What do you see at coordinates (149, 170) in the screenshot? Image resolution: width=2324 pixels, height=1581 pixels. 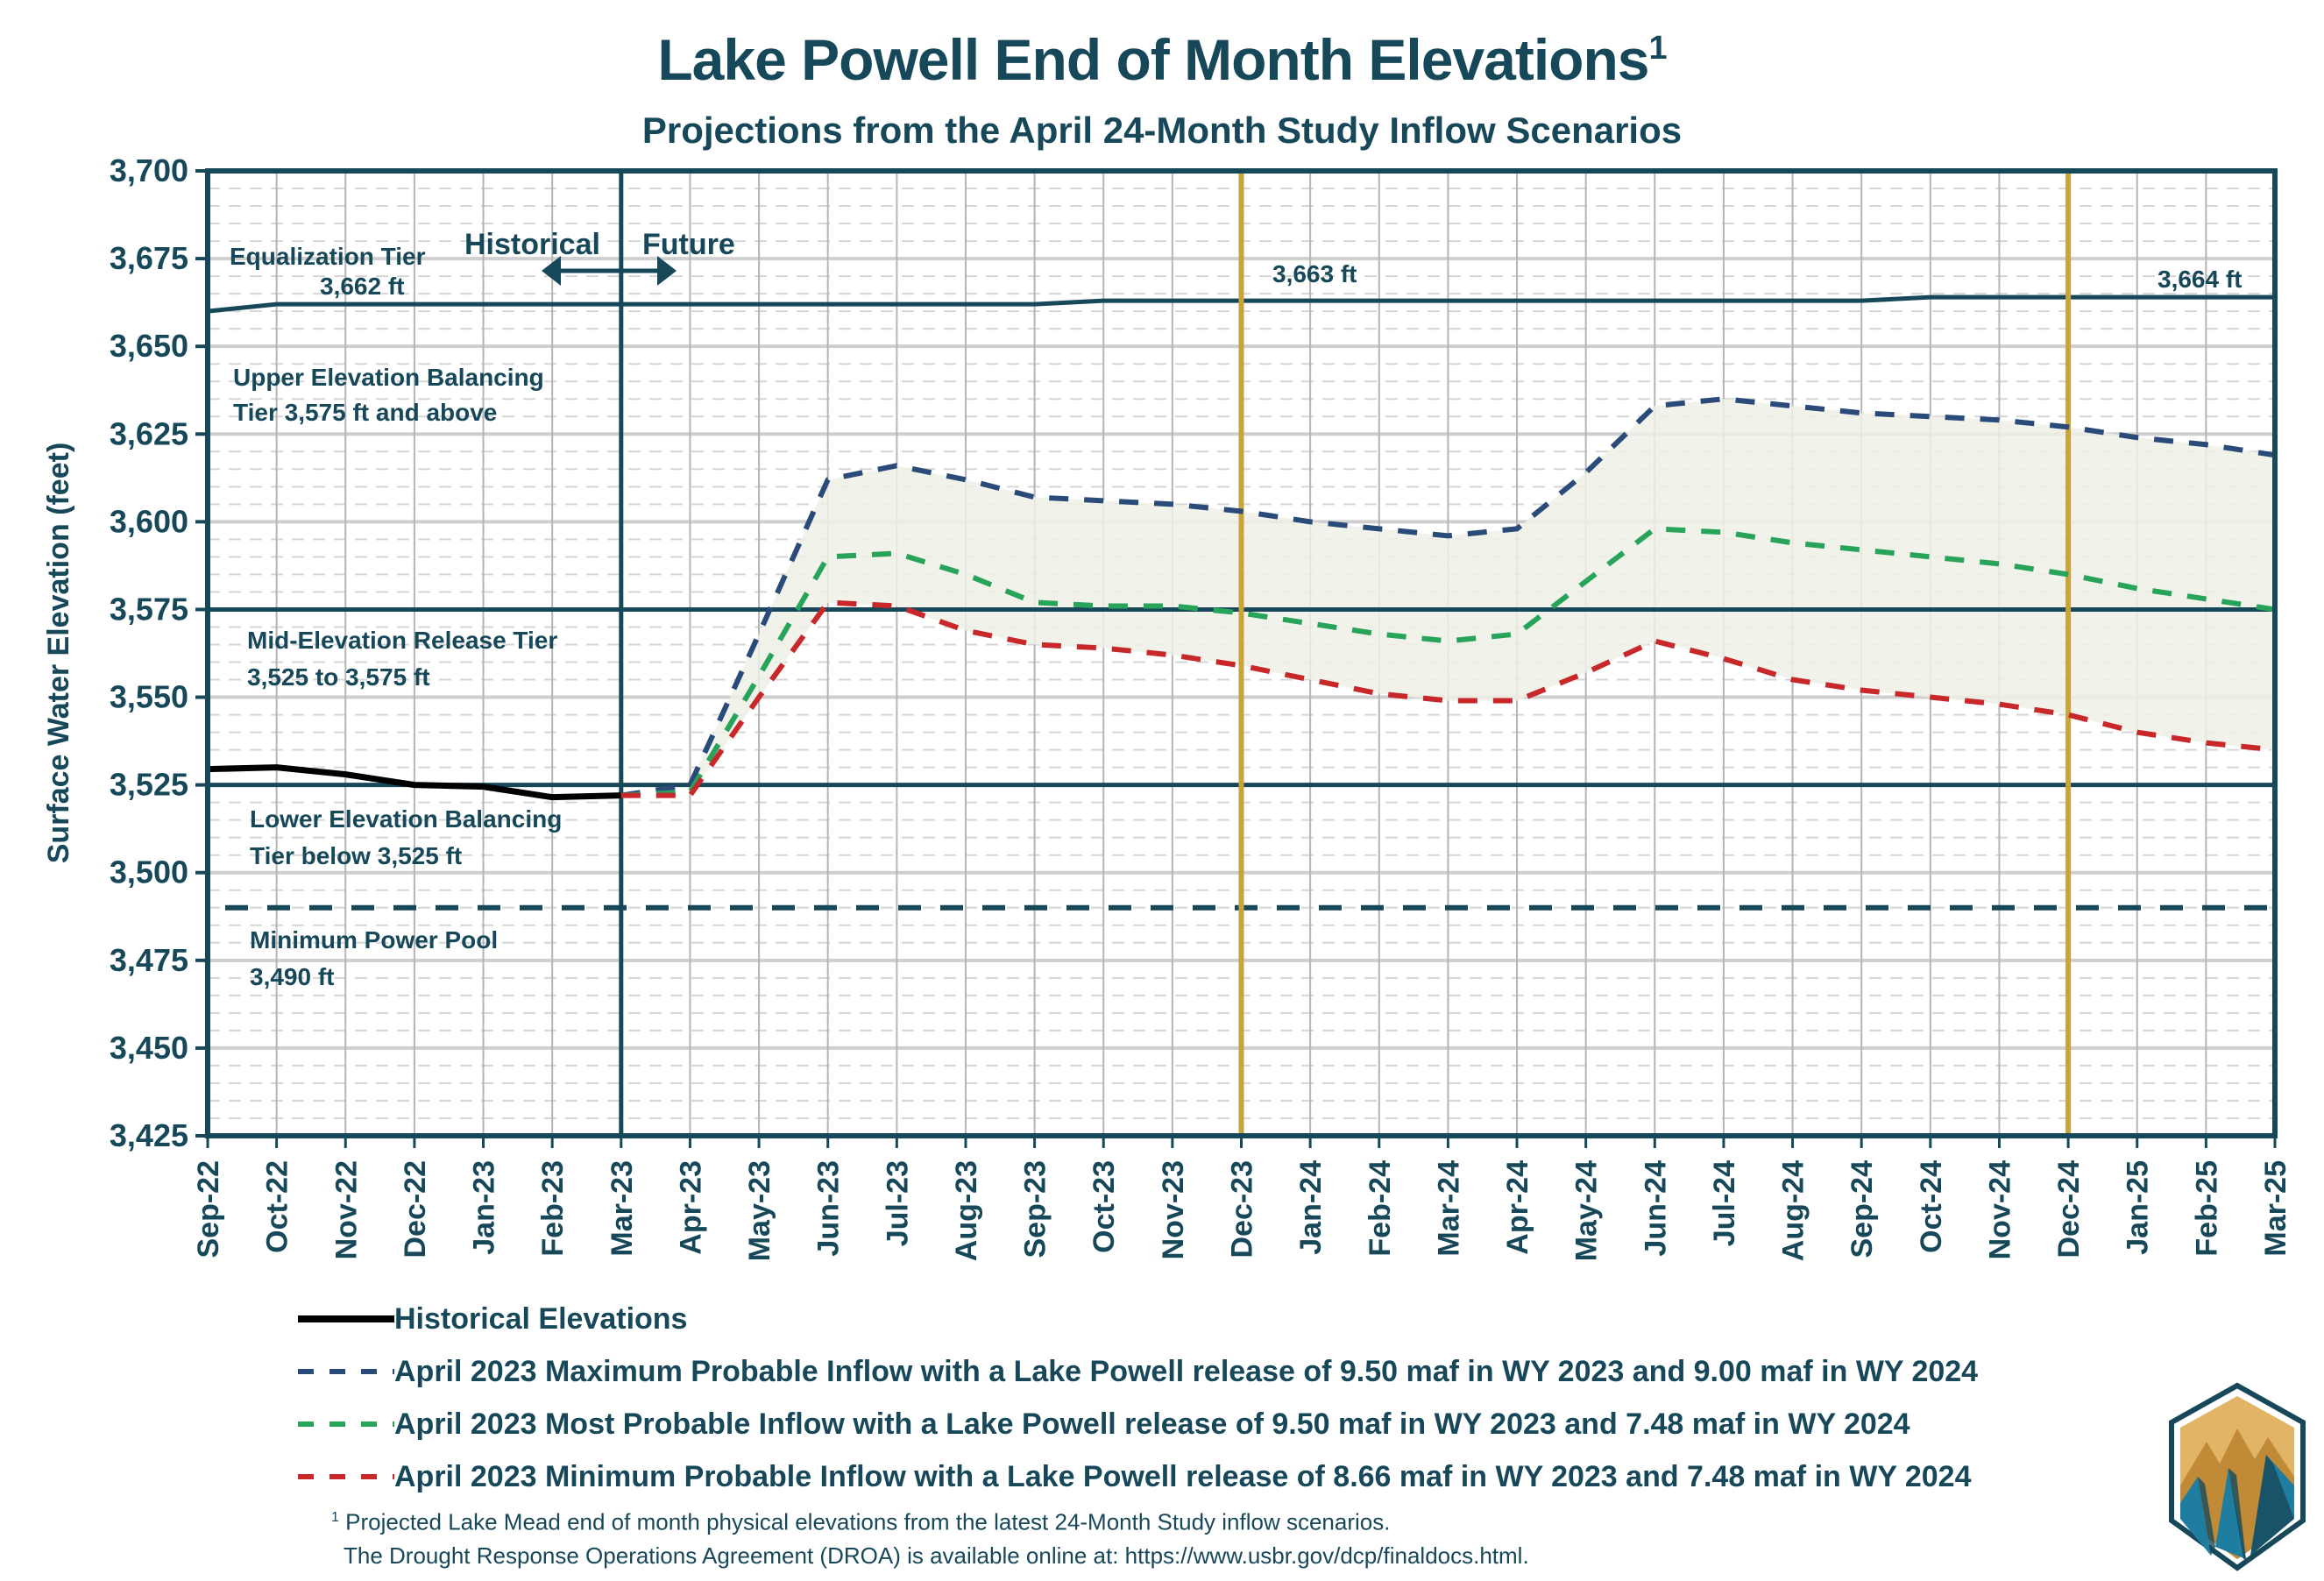 I see `y-tick-label: 3,700` at bounding box center [149, 170].